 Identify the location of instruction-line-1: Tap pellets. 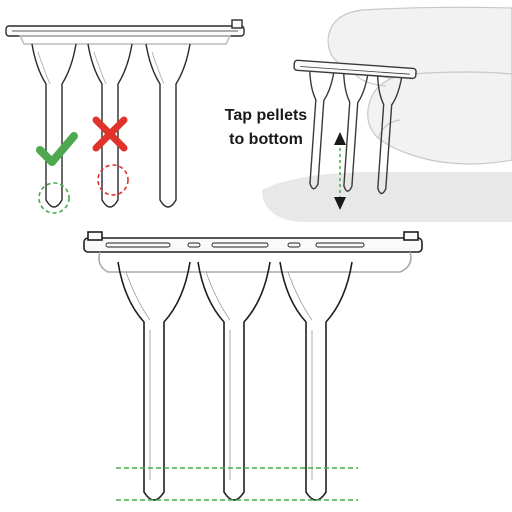
(266, 115).